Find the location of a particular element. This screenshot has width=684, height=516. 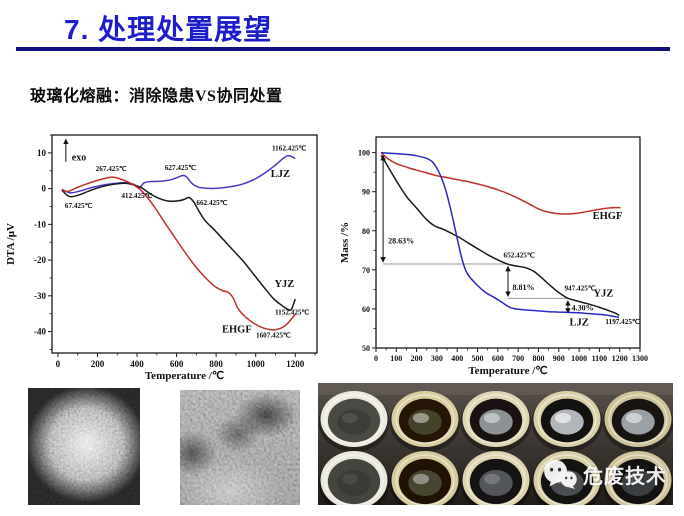

svg-text: 1607.425℃ is located at coordinates (273, 335).